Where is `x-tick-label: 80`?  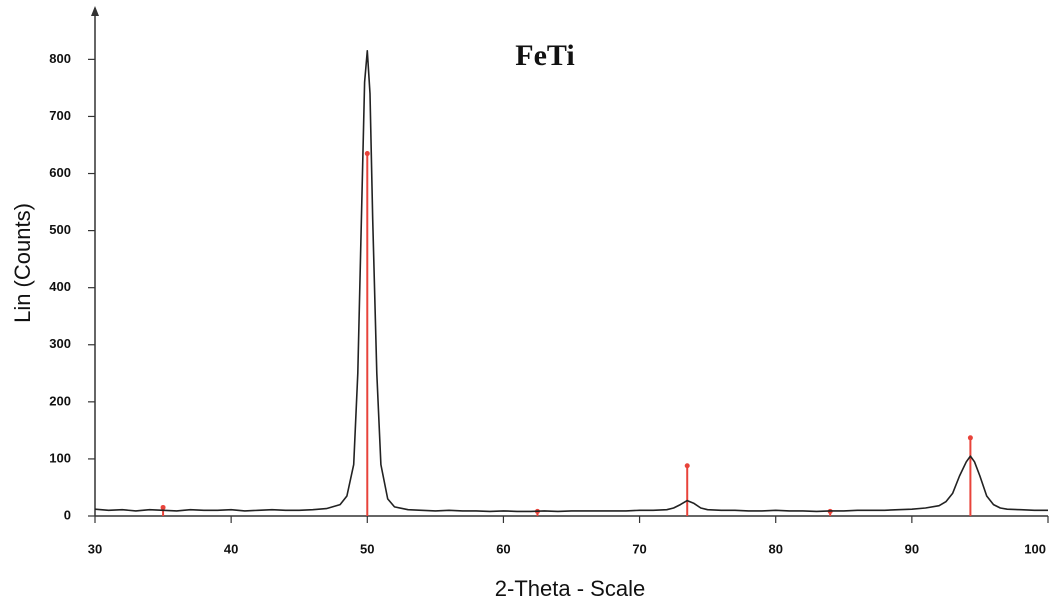 x-tick-label: 80 is located at coordinates (775, 548).